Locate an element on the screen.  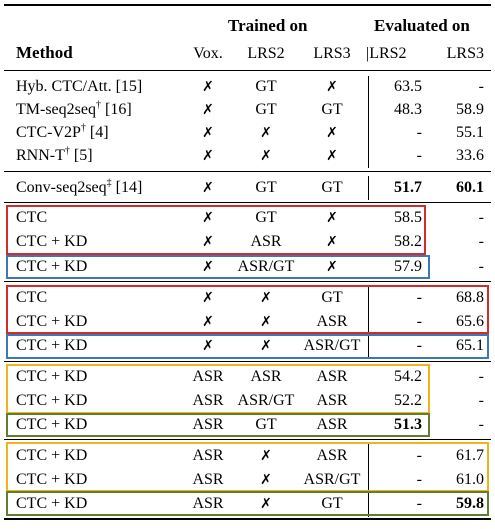
table-row: Conv-seq2seq‡ [14] ✗ GT GT 51.7 60.1 is located at coordinates (247, 188).